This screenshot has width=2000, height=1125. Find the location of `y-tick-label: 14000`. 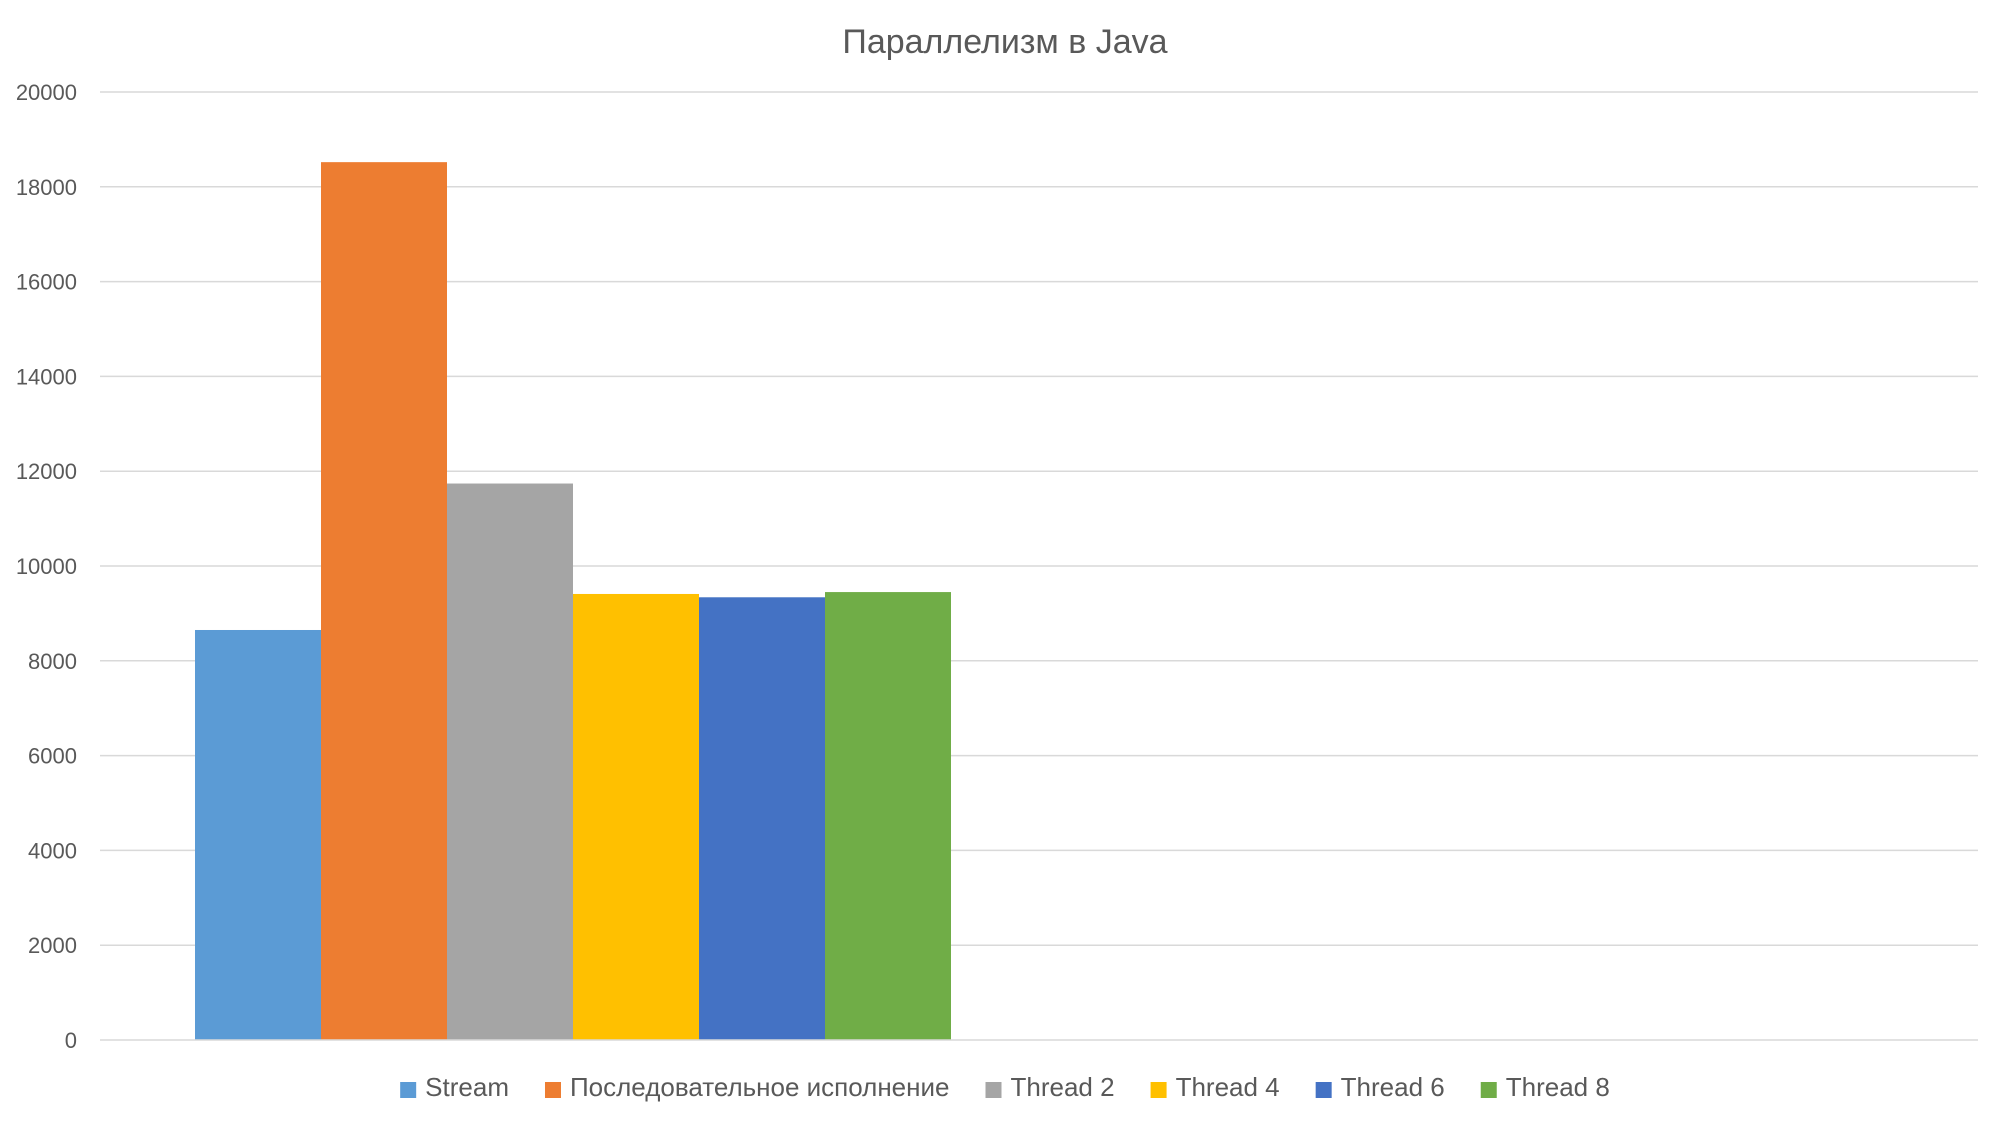

y-tick-label: 14000 is located at coordinates (46, 376).